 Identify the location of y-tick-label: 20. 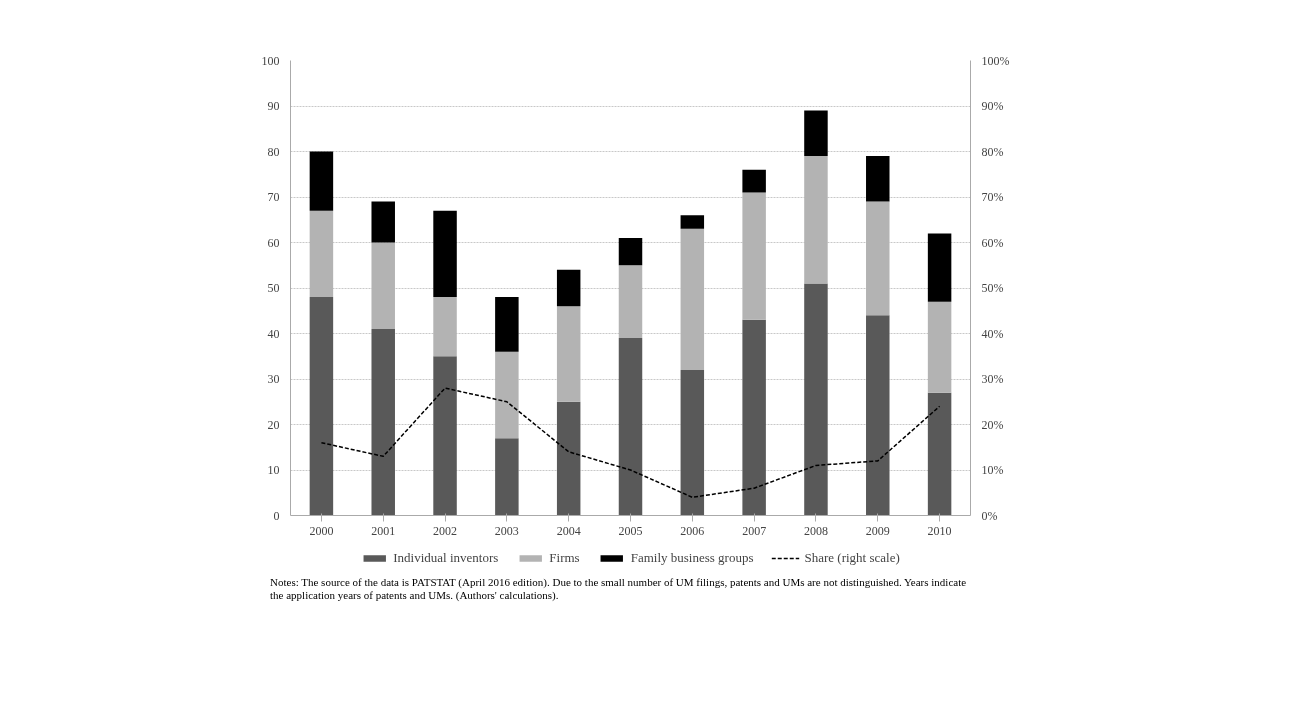
(273, 424).